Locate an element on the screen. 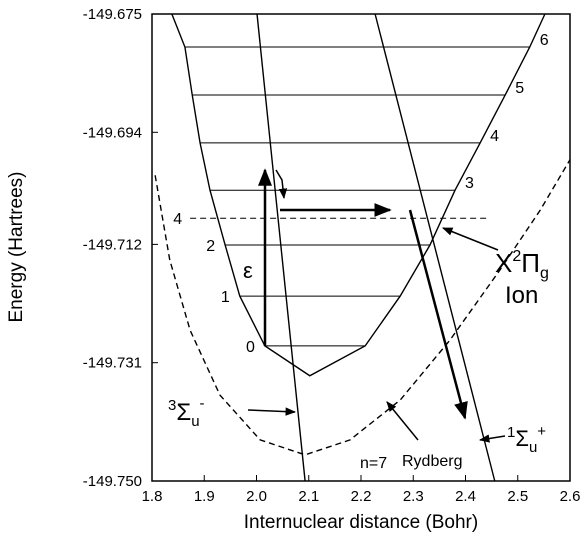  level-label: 2 is located at coordinates (210, 246).